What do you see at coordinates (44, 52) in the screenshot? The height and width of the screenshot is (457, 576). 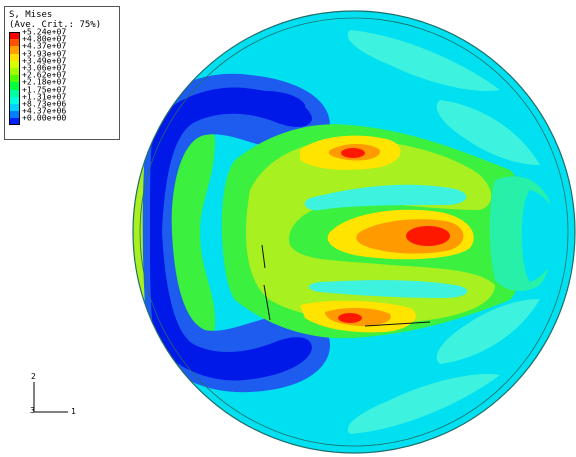 I see `legend-level-label: +3.93e+07` at bounding box center [44, 52].